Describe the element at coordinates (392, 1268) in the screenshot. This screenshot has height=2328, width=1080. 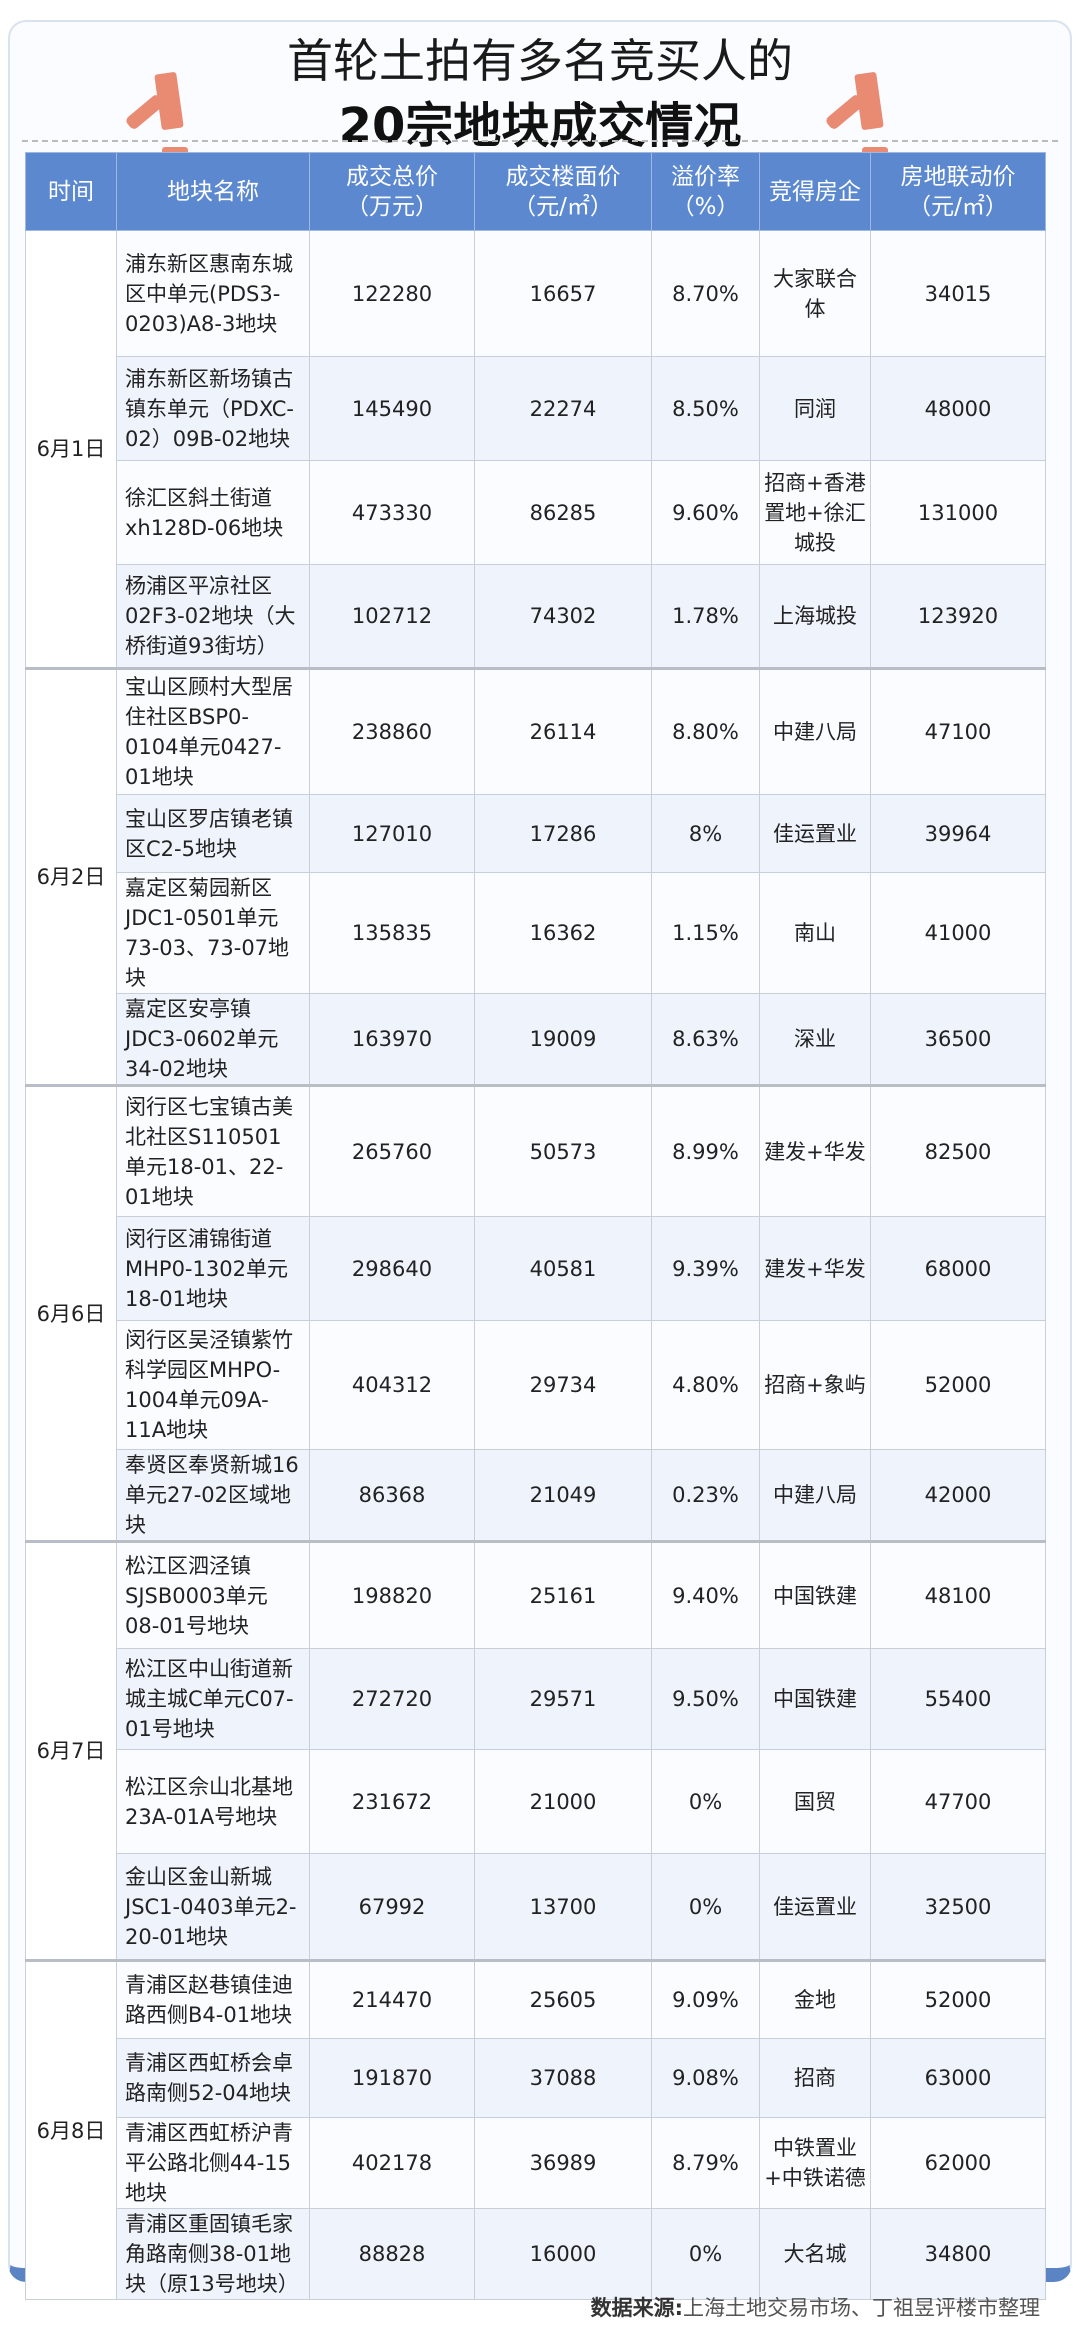
I see `total-price-cell: 298640` at that location.